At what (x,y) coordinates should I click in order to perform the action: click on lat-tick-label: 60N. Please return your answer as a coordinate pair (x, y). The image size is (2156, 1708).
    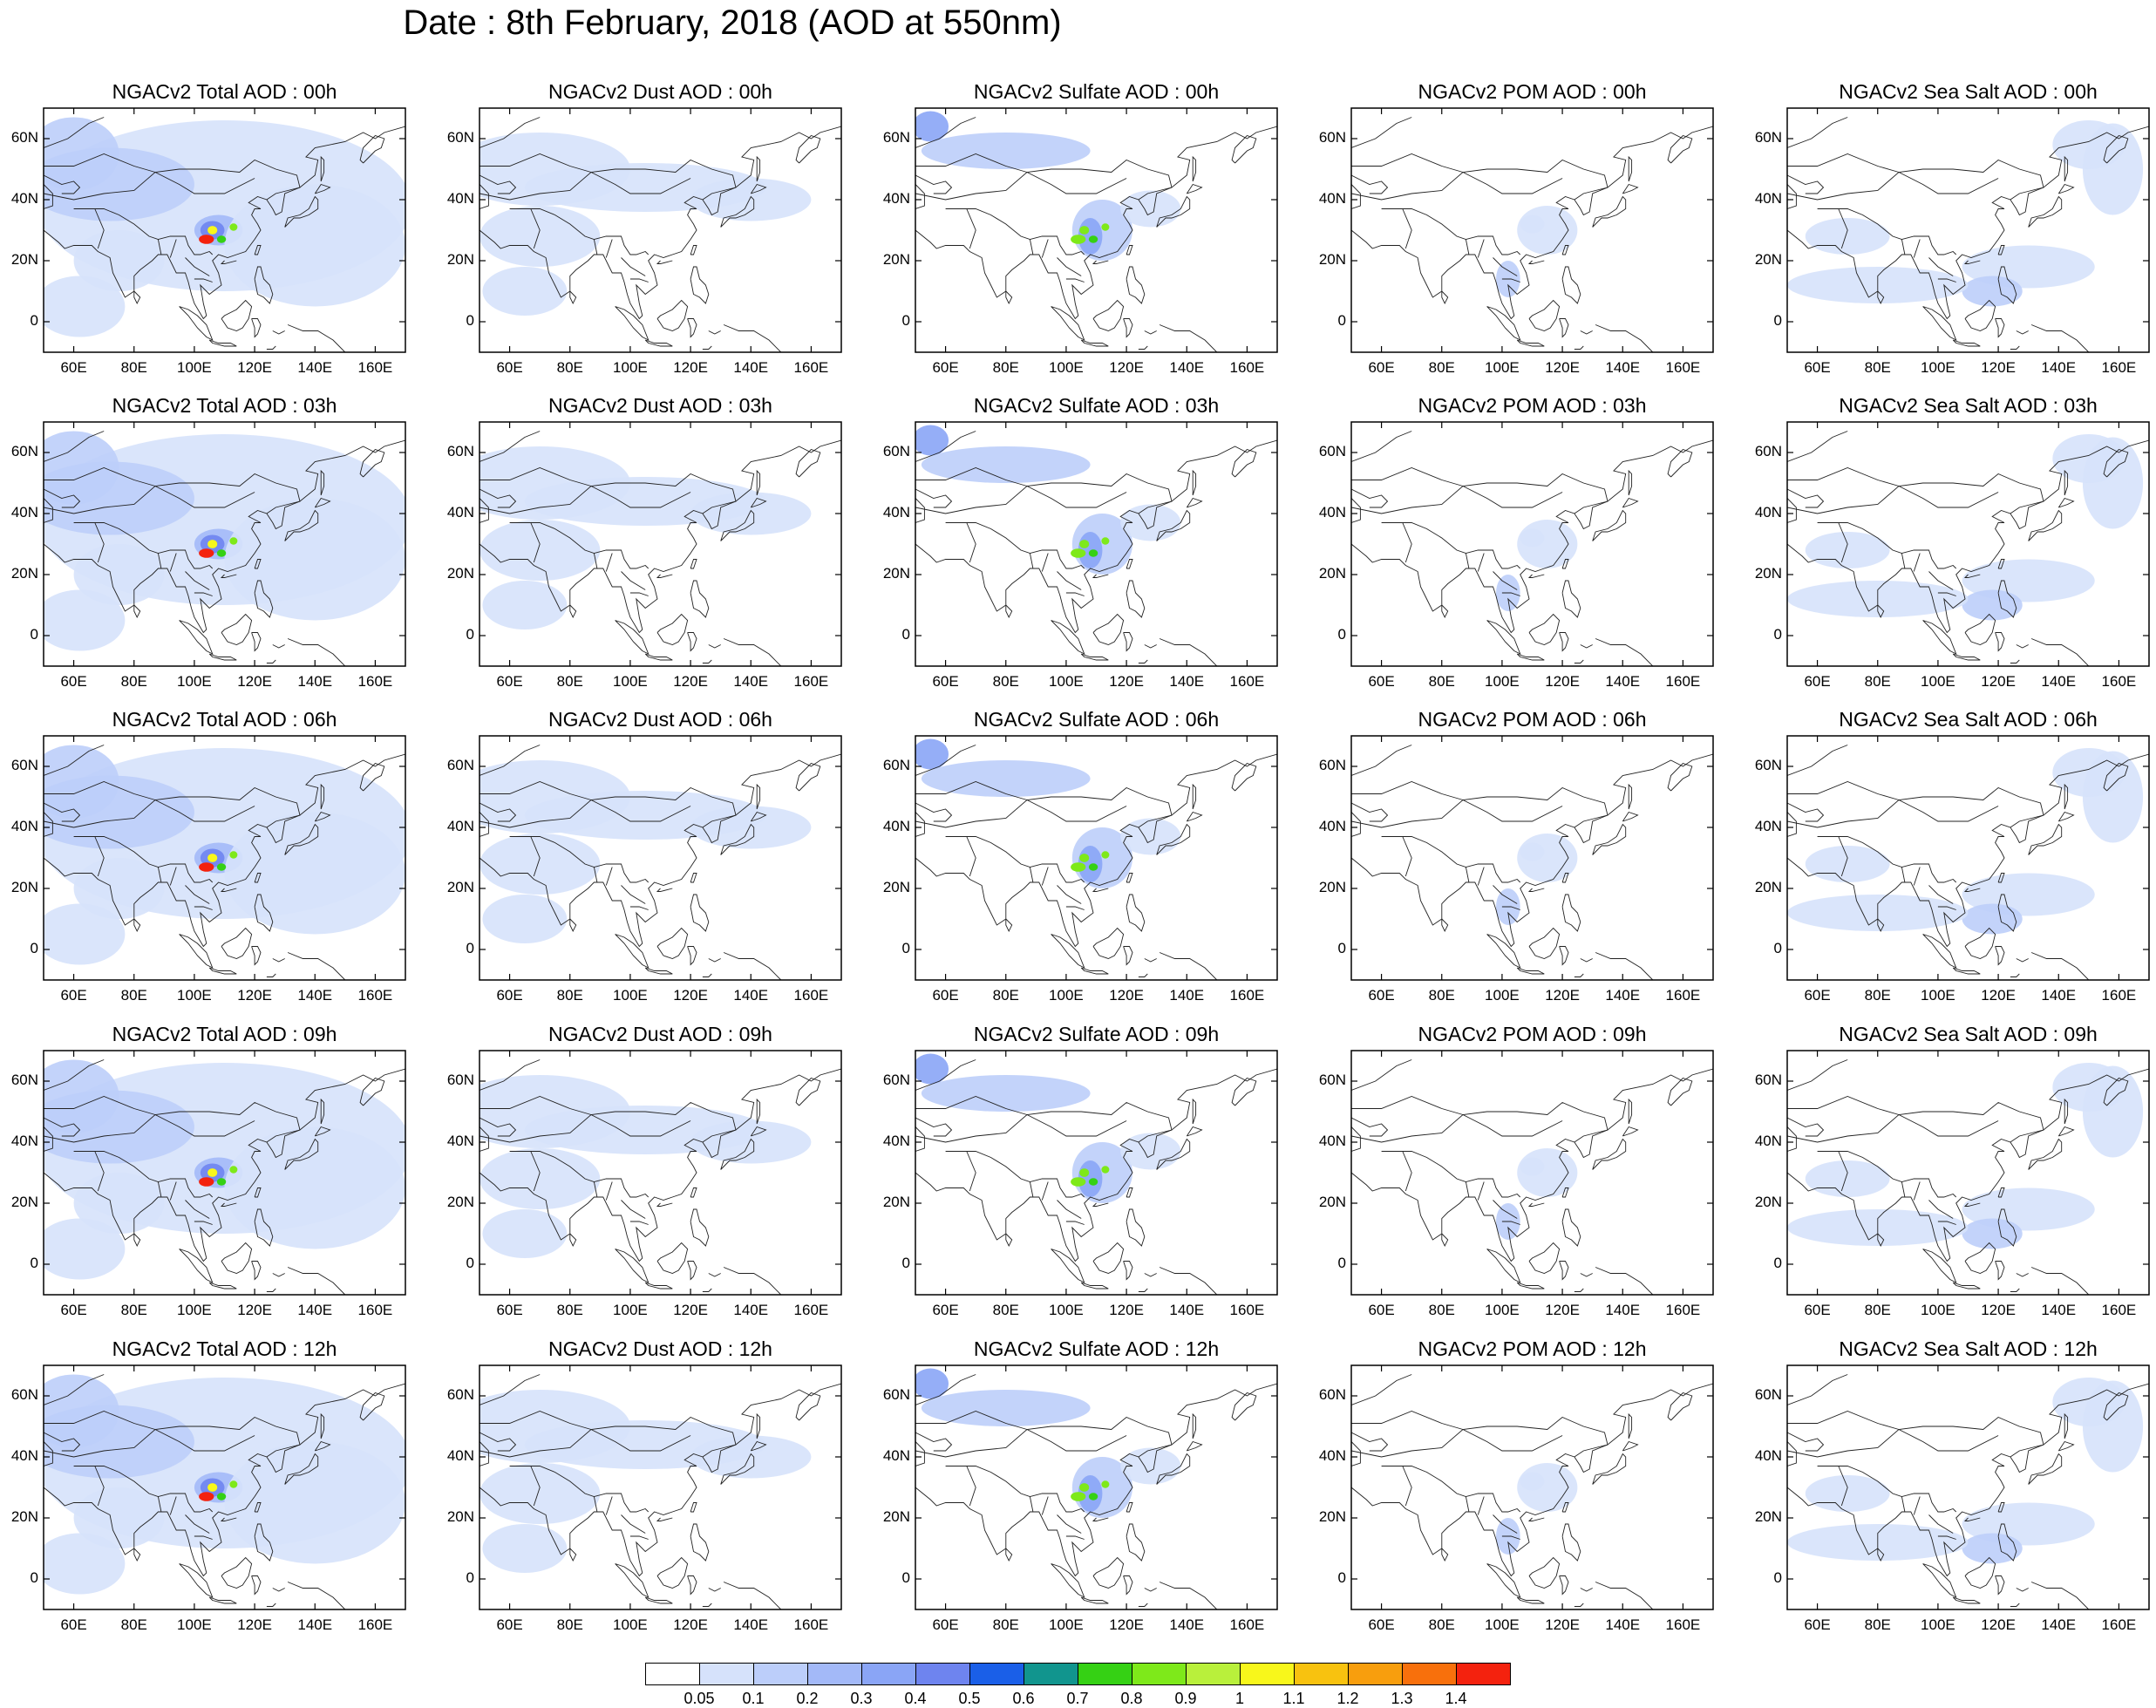
    Looking at the image, I should click on (1328, 766).